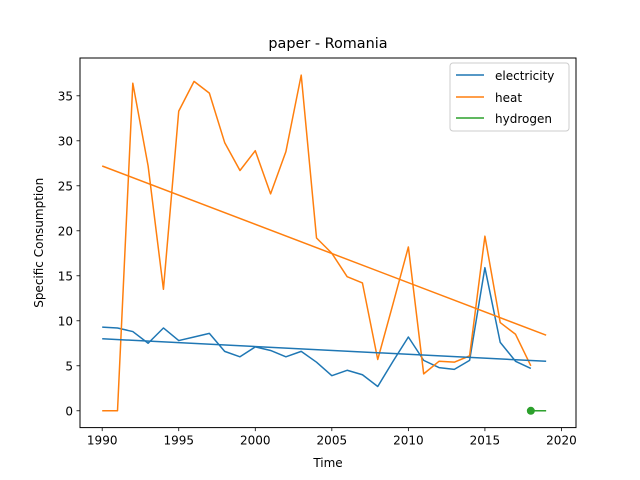 Image resolution: width=640 pixels, height=480 pixels. What do you see at coordinates (69, 411) in the screenshot?
I see `y-tick-label: 0` at bounding box center [69, 411].